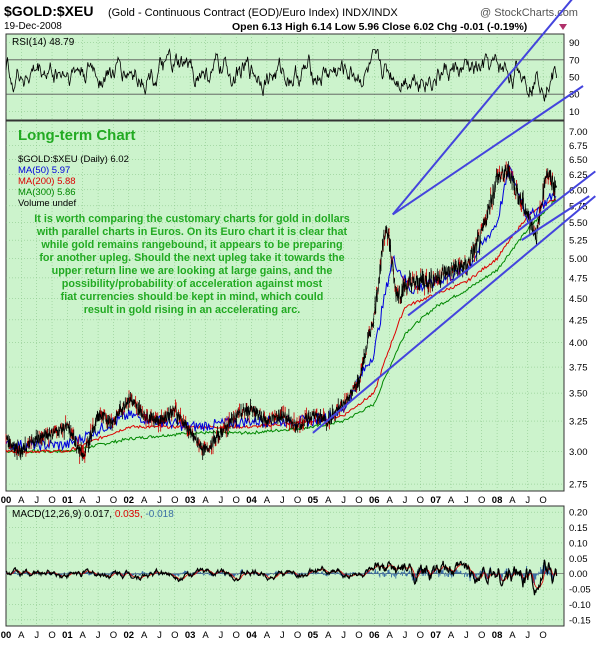  I want to click on date-label: 19-Dec-2008, so click(33, 26).